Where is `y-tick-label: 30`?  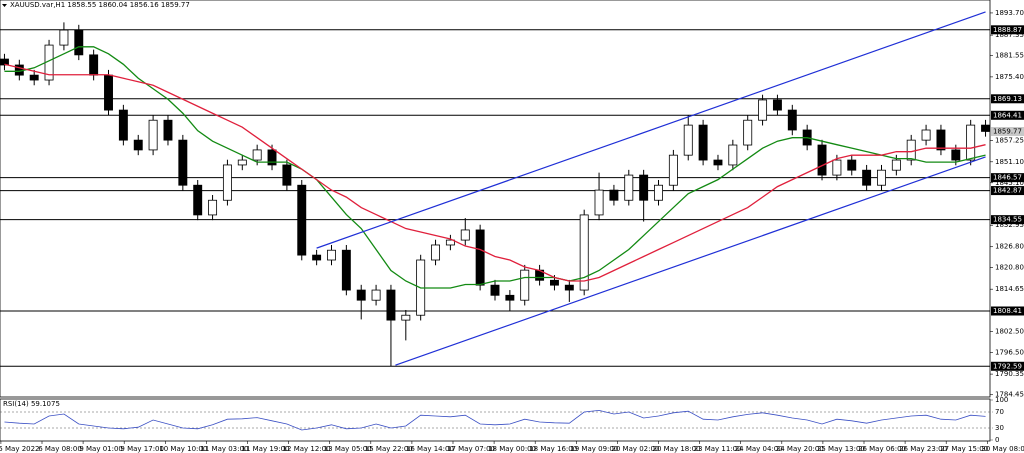
y-tick-label: 30 is located at coordinates (999, 428).